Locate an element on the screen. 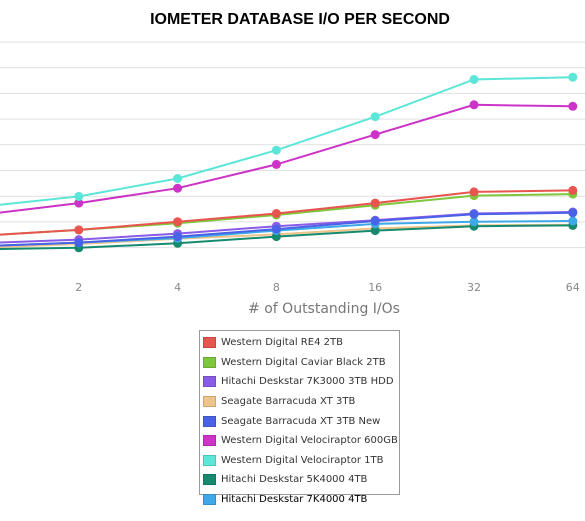 This screenshot has height=521, width=585. legend-label: Hitachi Deskstar 5K4000 4TB is located at coordinates (294, 480).